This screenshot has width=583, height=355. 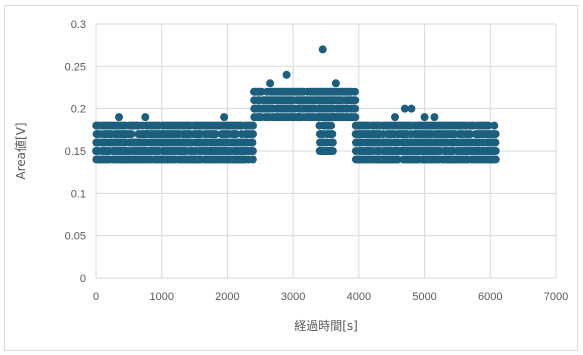 I want to click on x-tick-label-1: 1000, so click(x=161, y=297).